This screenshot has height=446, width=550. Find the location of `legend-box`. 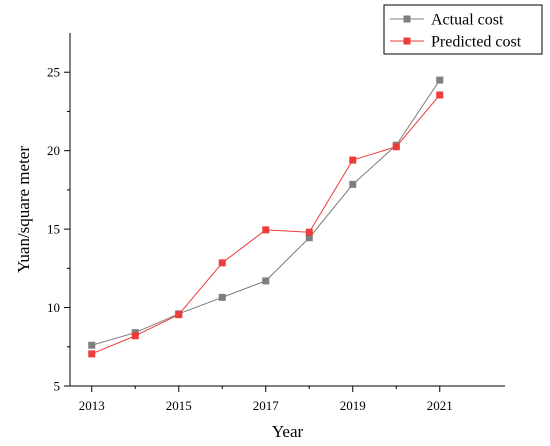

legend-box is located at coordinates (463, 29).